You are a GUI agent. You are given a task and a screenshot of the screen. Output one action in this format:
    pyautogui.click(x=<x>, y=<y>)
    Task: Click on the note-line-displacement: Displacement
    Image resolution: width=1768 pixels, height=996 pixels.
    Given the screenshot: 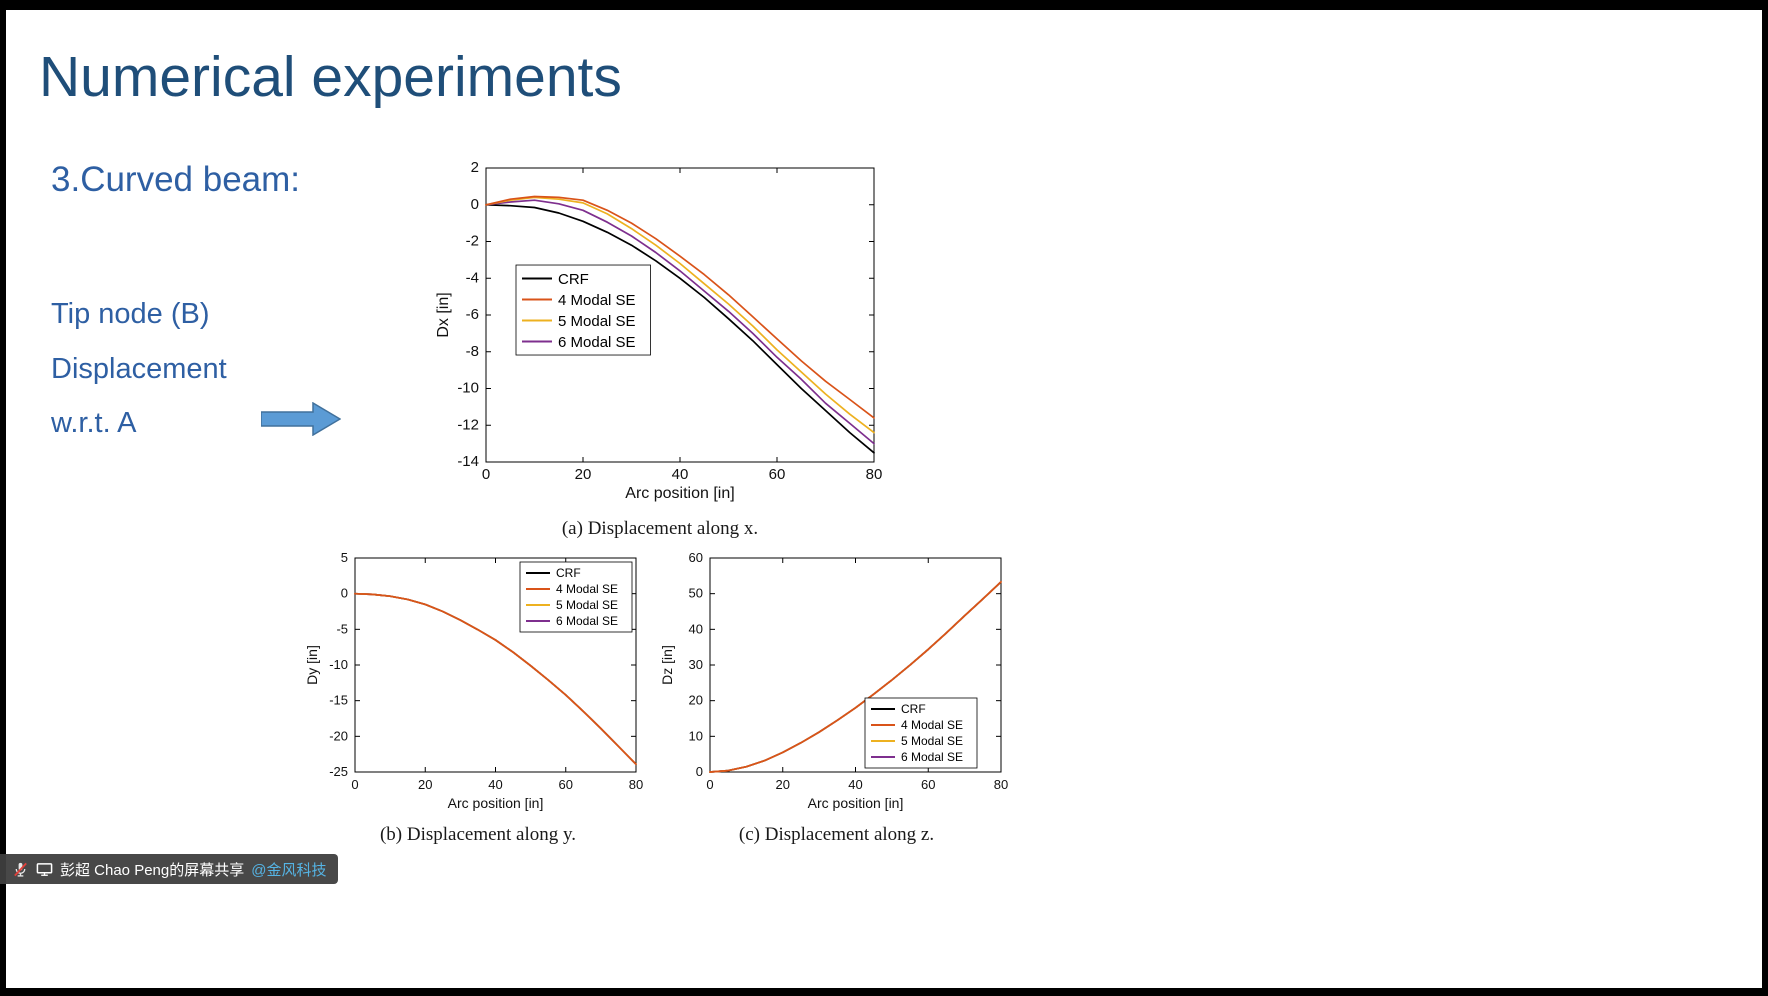 What is the action you would take?
    pyautogui.click(x=139, y=369)
    